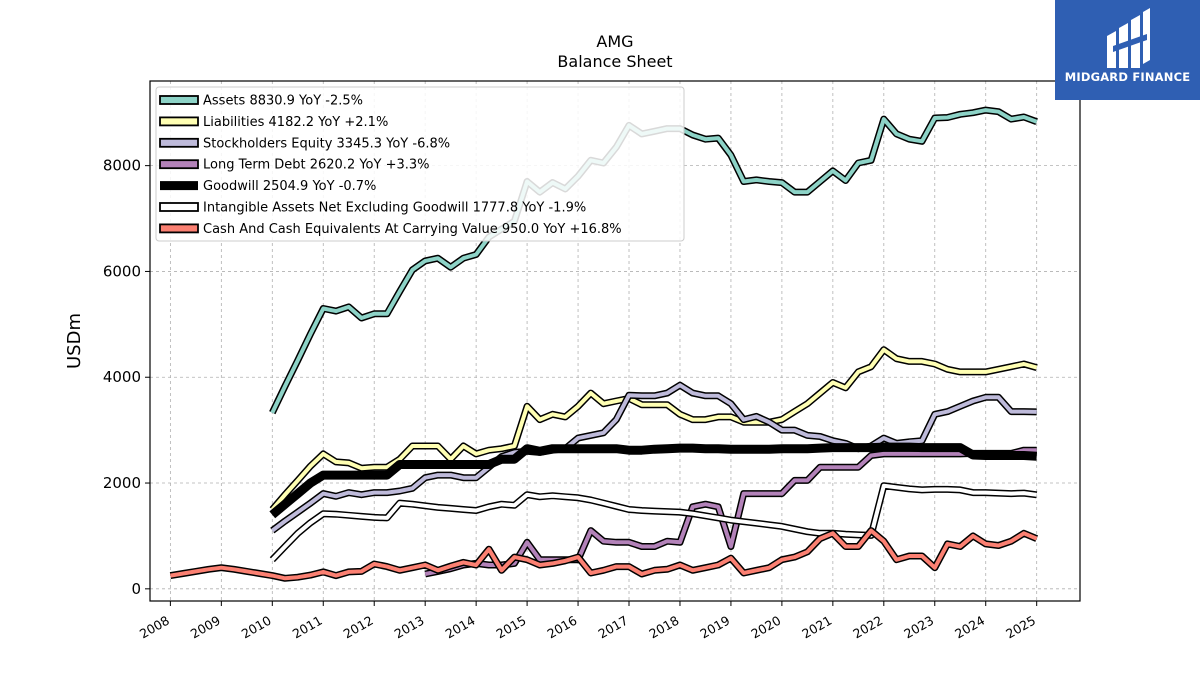 This screenshot has width=1200, height=675. Describe the element at coordinates (918, 627) in the screenshot. I see `x-tick-label: 2023` at that location.